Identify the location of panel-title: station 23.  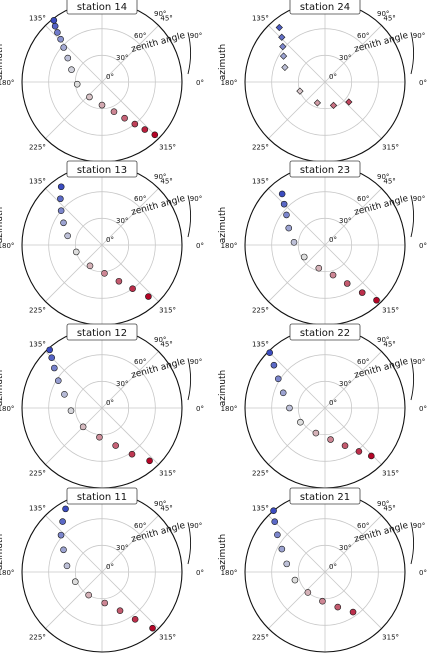
(325, 170).